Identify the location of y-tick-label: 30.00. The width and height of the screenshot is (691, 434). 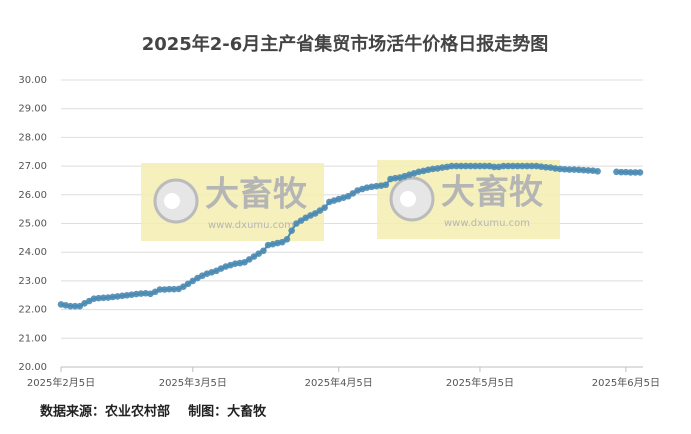
(32, 80).